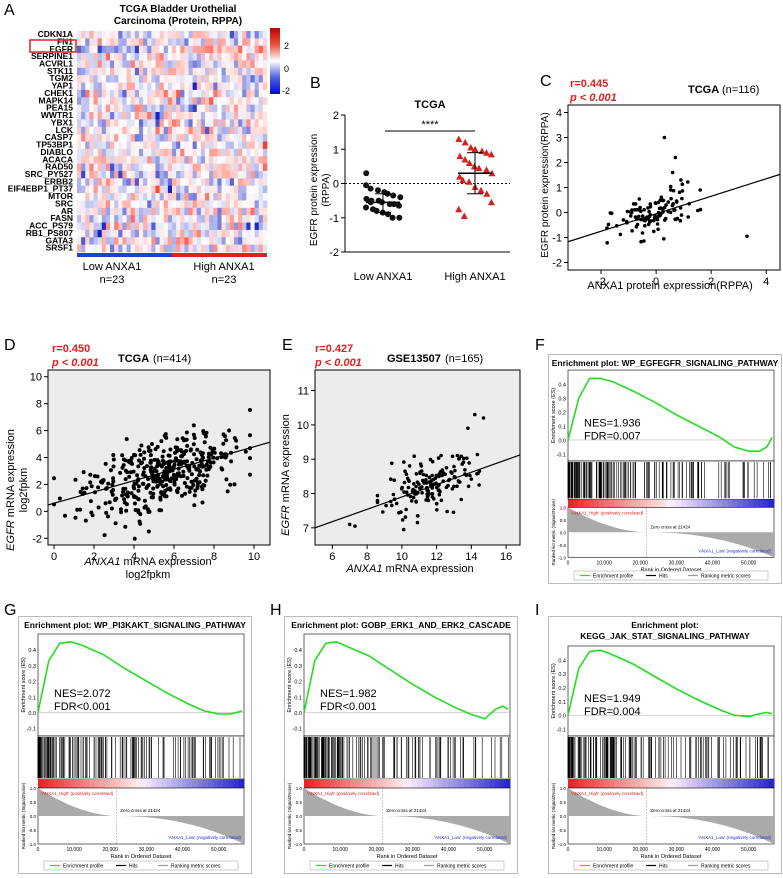 Image resolution: width=783 pixels, height=878 pixels. Describe the element at coordinates (479, 168) in the screenshot. I see `high-anxa1-point` at that location.